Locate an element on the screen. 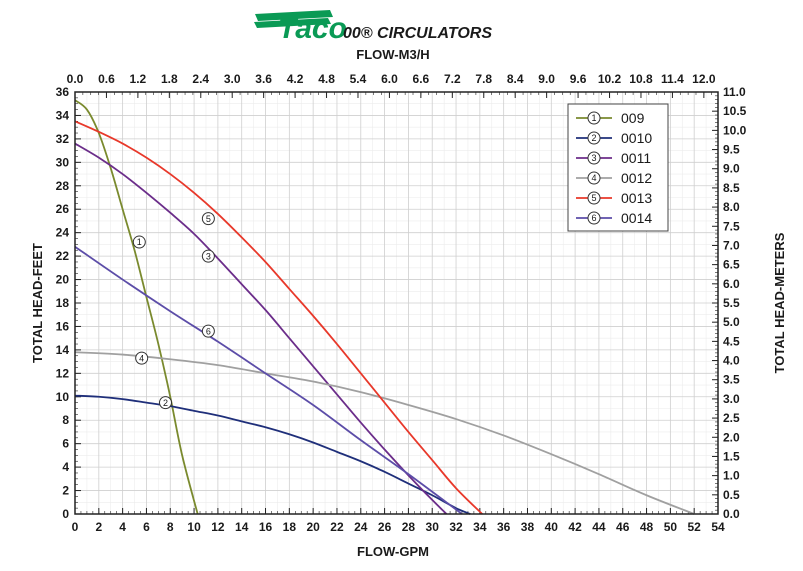 The width and height of the screenshot is (803, 571). y2-tick-label: 5.5 is located at coordinates (731, 303).